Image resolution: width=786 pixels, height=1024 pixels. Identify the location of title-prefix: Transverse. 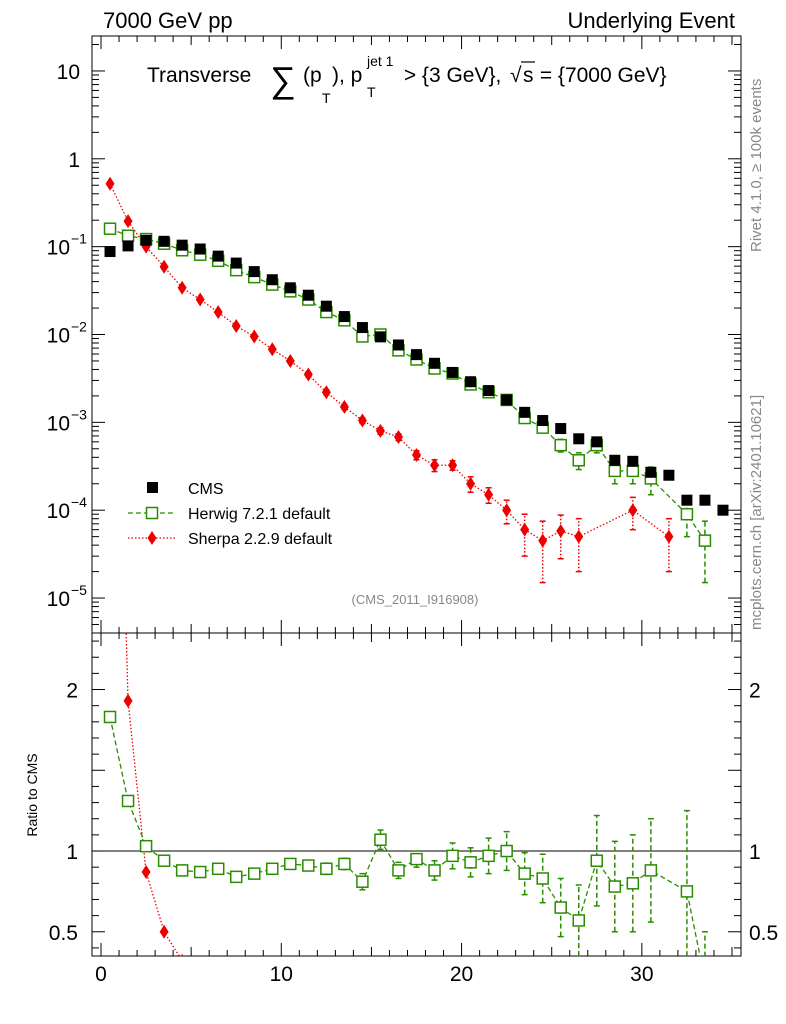
(199, 75).